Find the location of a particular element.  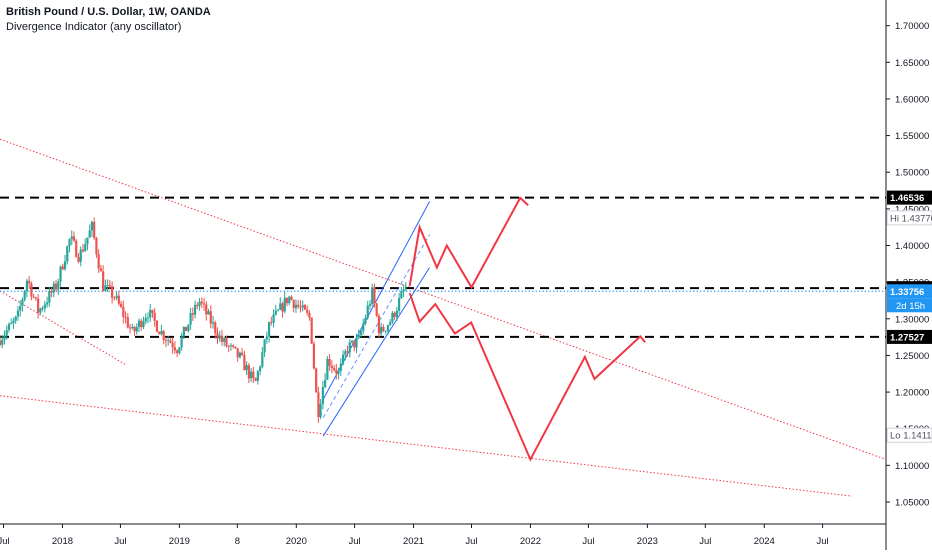

high-label: Hi 1.43770 is located at coordinates (909, 218).